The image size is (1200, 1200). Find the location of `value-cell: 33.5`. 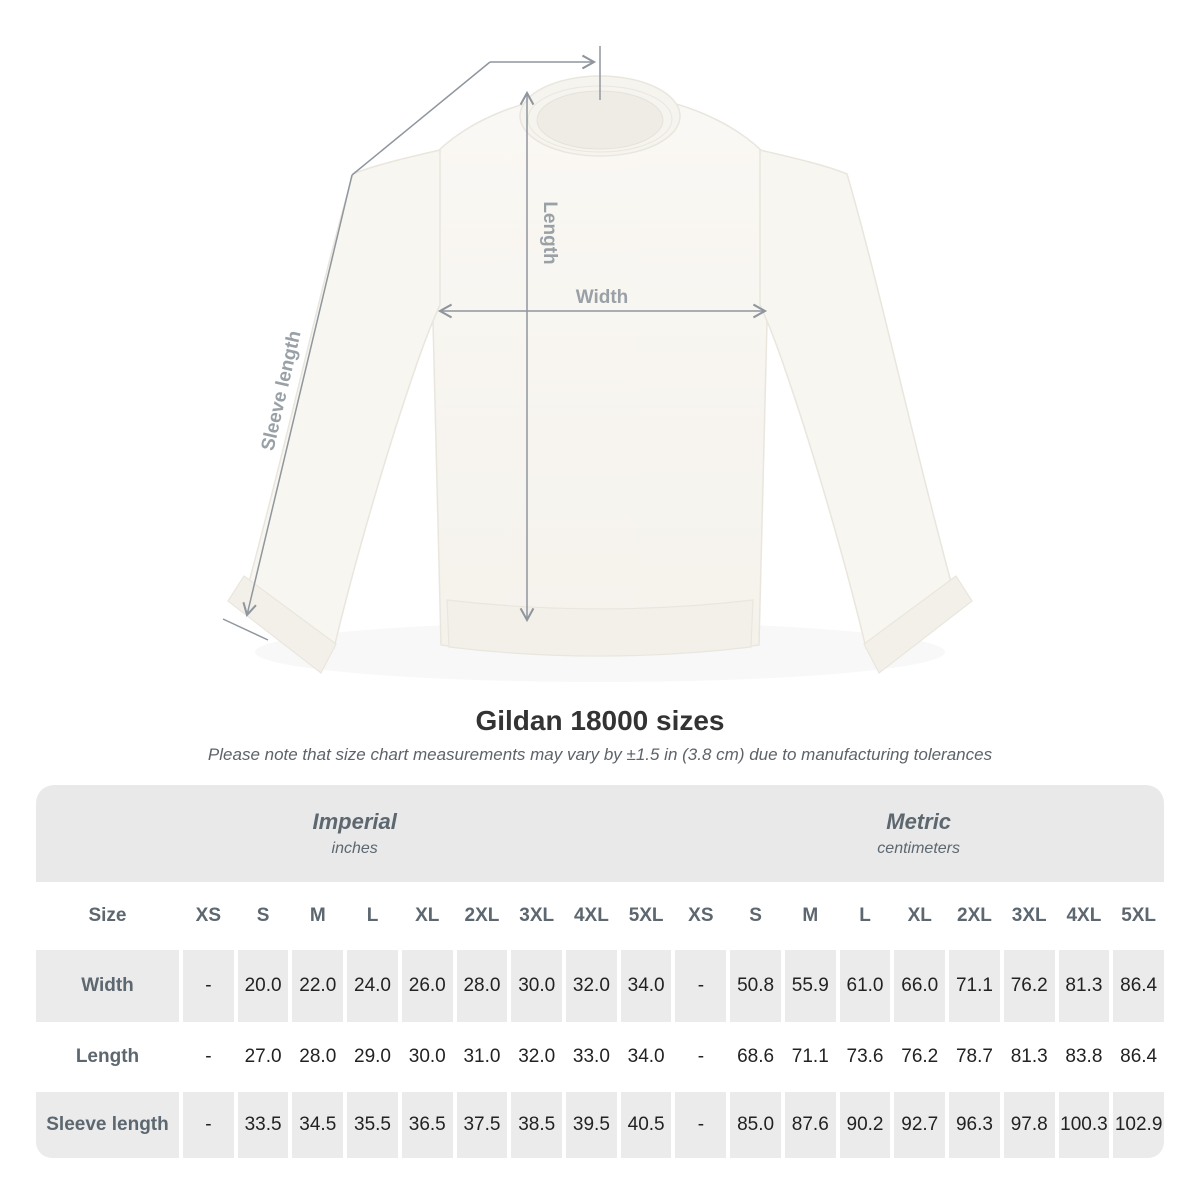

value-cell: 33.5 is located at coordinates (263, 1125).